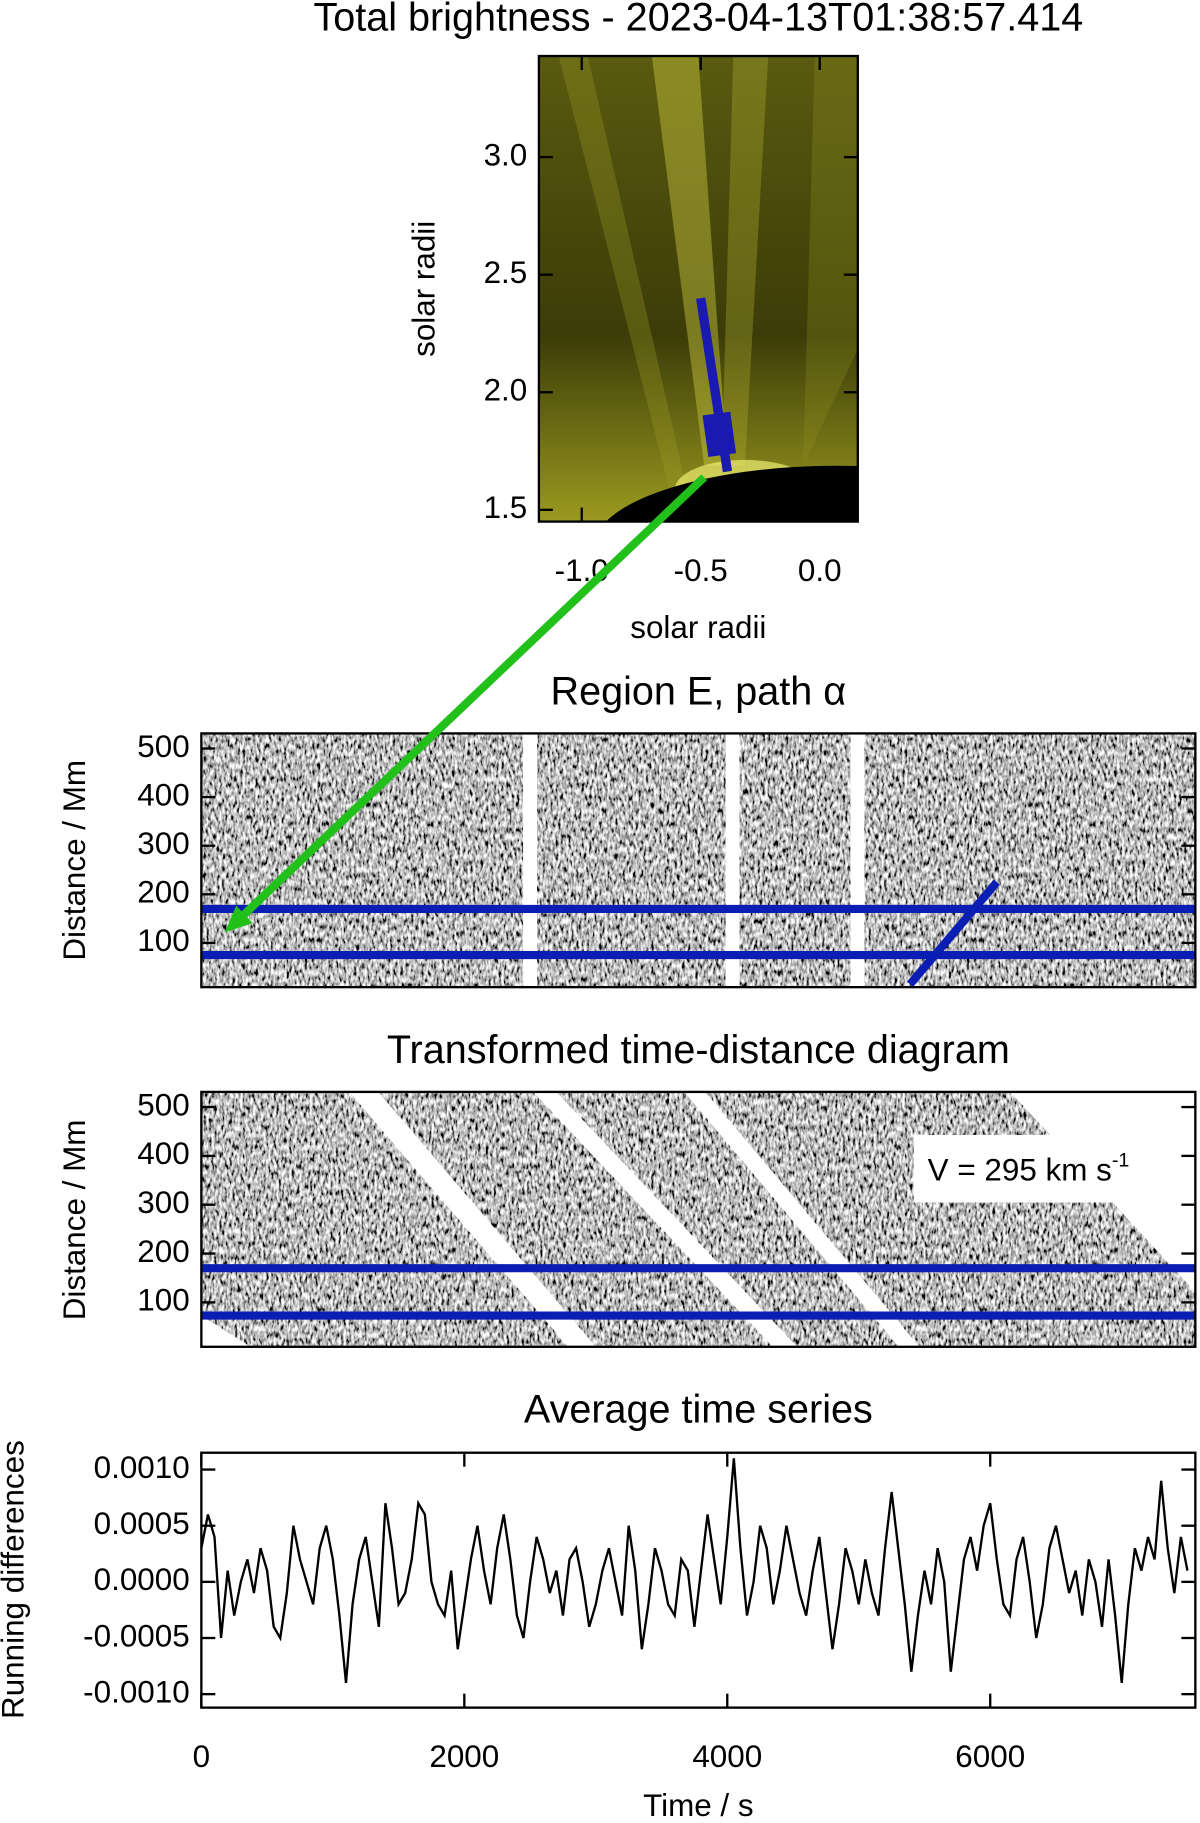 The height and width of the screenshot is (1823, 1200). What do you see at coordinates (136, 1691) in the screenshot?
I see `y-tick-label: -0.0010` at bounding box center [136, 1691].